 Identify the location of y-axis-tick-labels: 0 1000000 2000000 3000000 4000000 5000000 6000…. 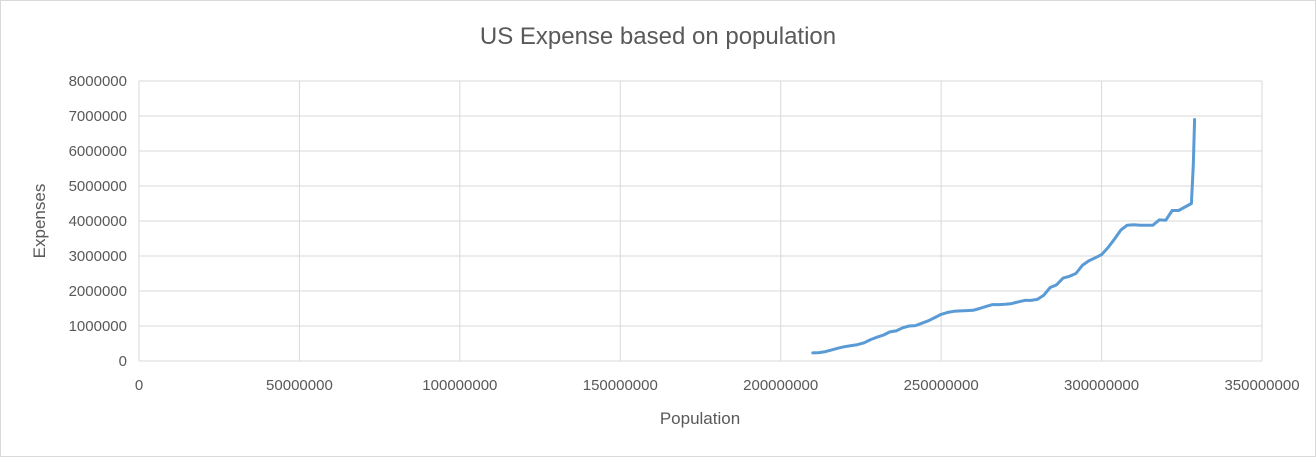
(98, 221).